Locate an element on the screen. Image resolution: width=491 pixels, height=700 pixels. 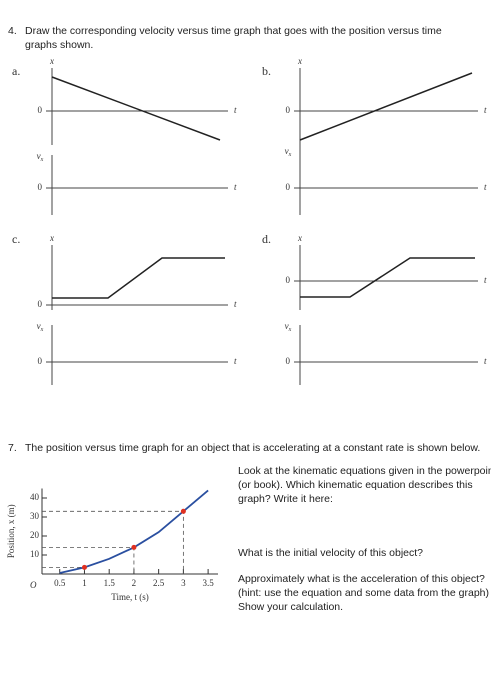
y-axis-label: Position, x (m) is located at coordinates (11, 531).